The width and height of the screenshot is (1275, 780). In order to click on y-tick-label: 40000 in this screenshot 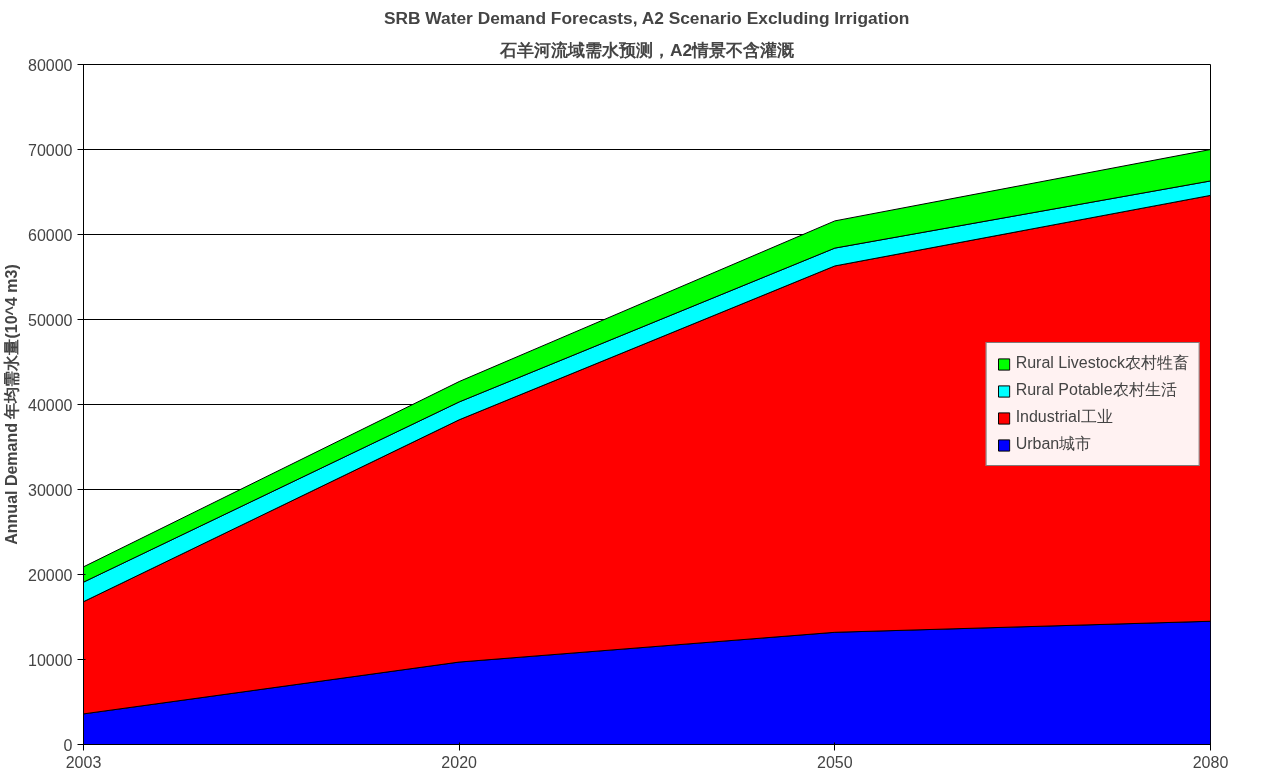, I will do `click(50, 405)`.